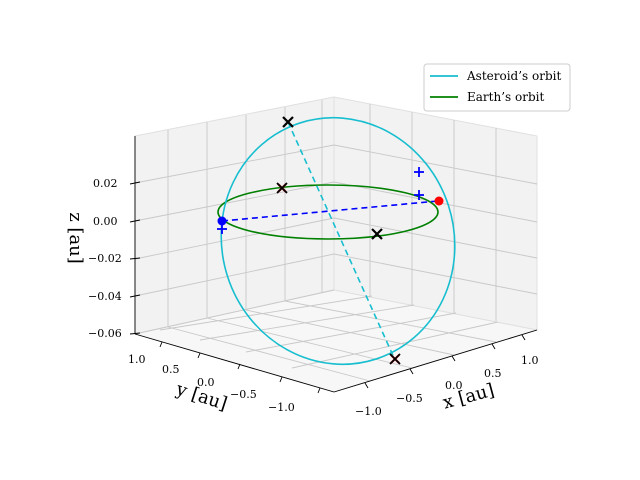 The height and width of the screenshot is (480, 640). What do you see at coordinates (206, 382) in the screenshot?
I see `y-tick-label: 0.0` at bounding box center [206, 382].